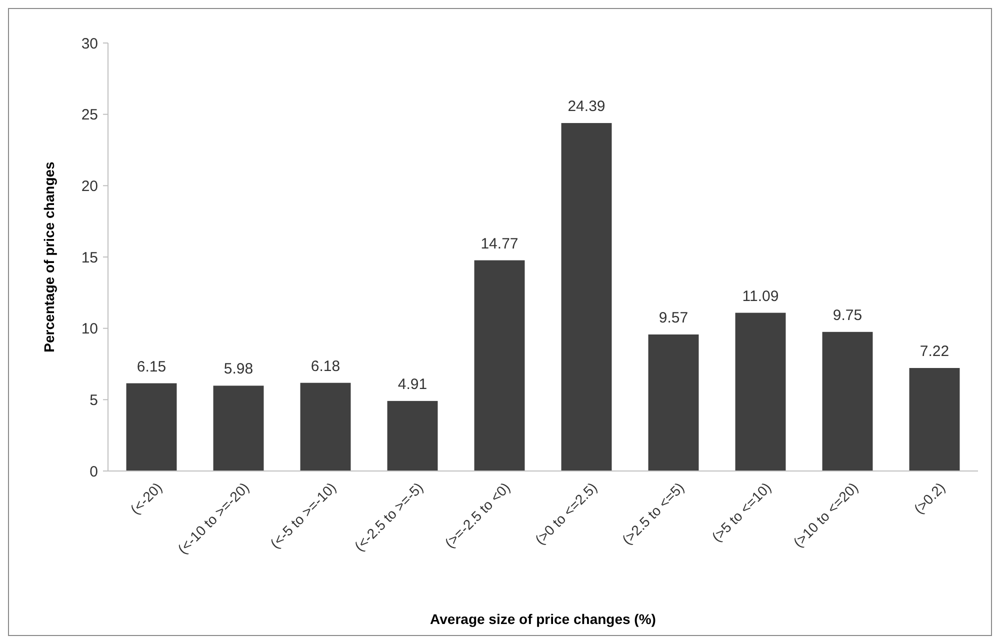 The height and width of the screenshot is (644, 1000). Describe the element at coordinates (587, 107) in the screenshot. I see `data-label: 24.39` at that location.